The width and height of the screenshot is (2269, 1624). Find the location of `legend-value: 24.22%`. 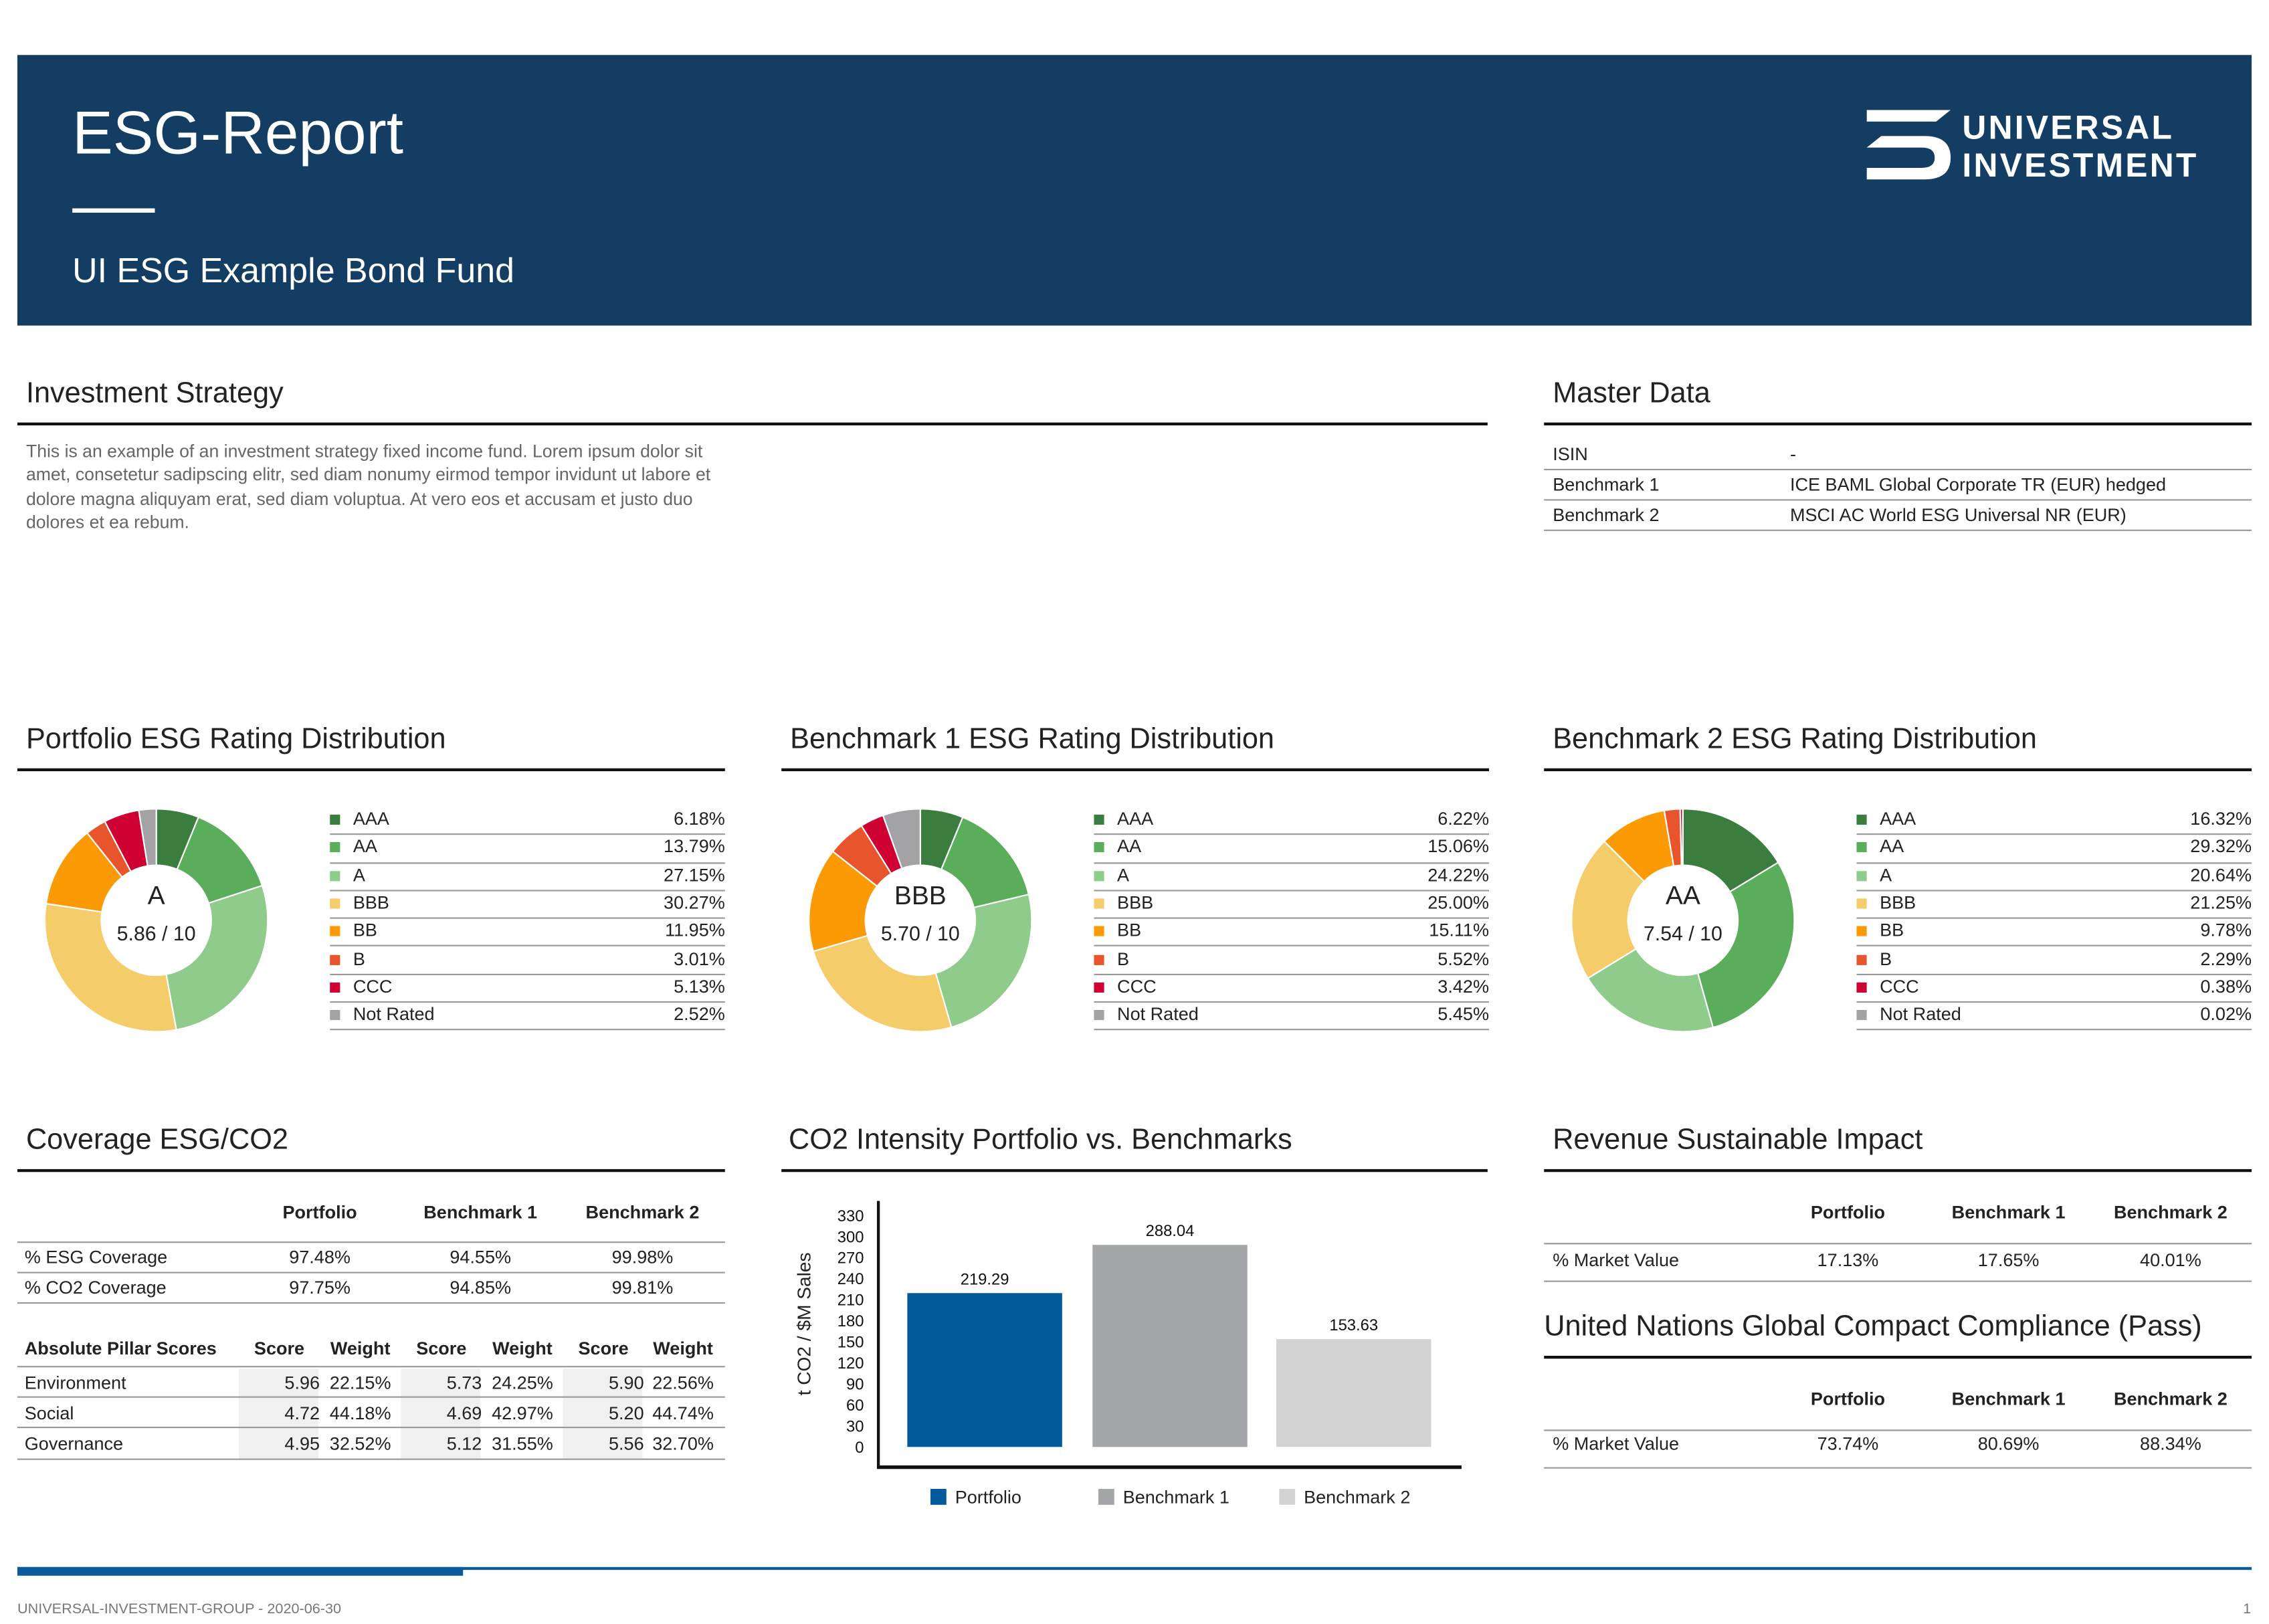

legend-value: 24.22% is located at coordinates (1458, 875).